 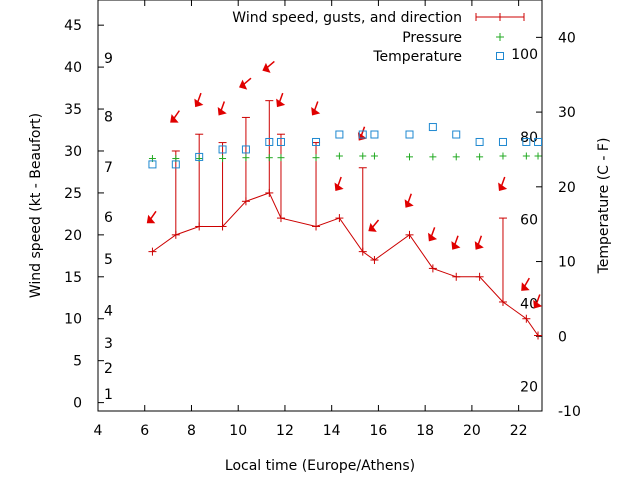 What do you see at coordinates (108, 59) in the screenshot?
I see `beaufort-label: 9` at bounding box center [108, 59].